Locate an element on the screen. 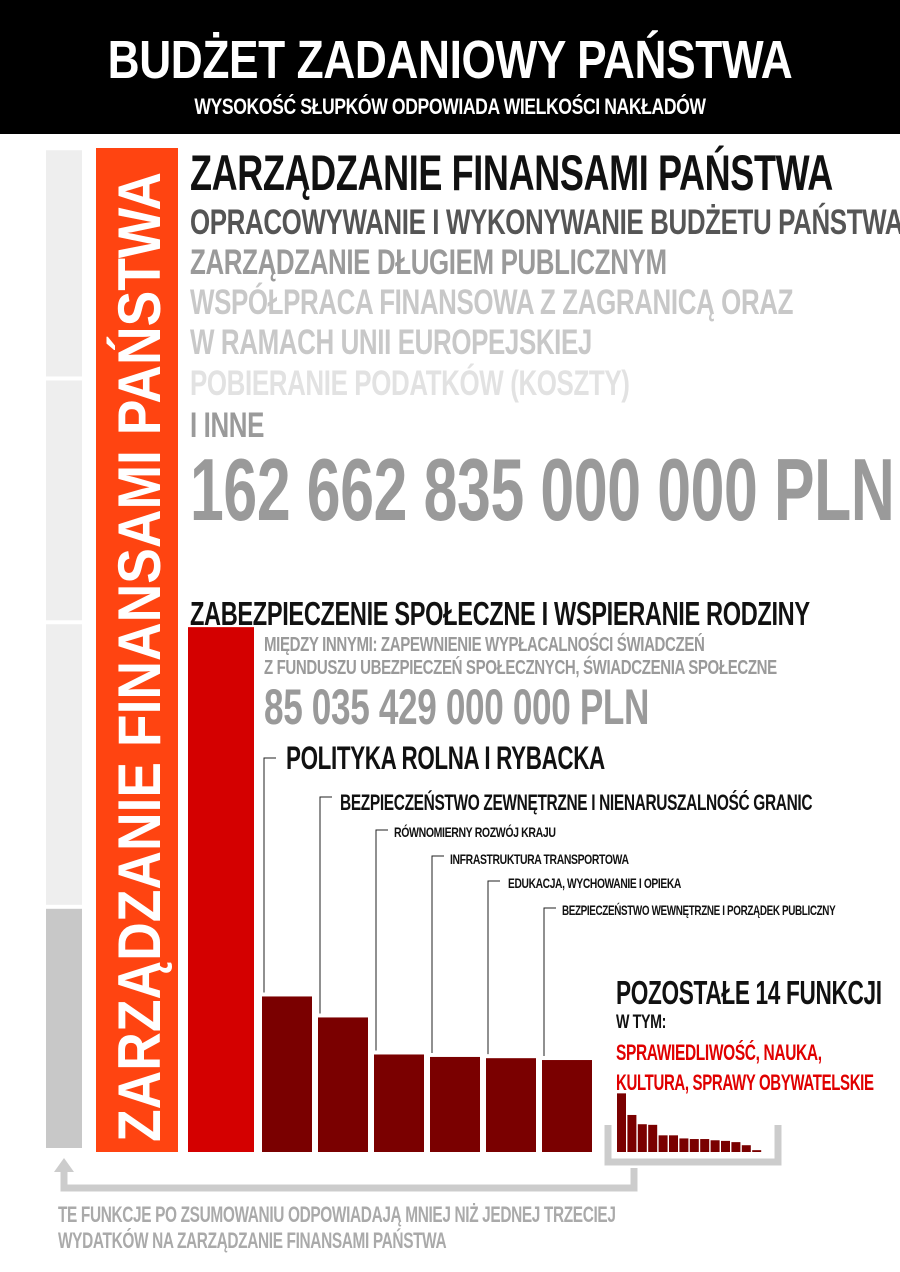 The width and height of the screenshot is (900, 1272). finance-title: ZARZĄDZANIE FINANSAMI PAŃSTWA is located at coordinates (511, 173).